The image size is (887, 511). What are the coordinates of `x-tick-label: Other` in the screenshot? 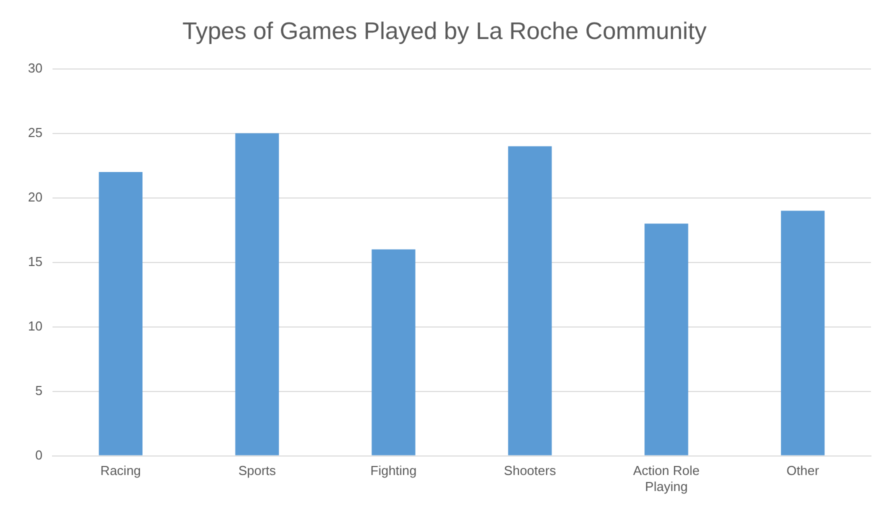 It's located at (803, 470).